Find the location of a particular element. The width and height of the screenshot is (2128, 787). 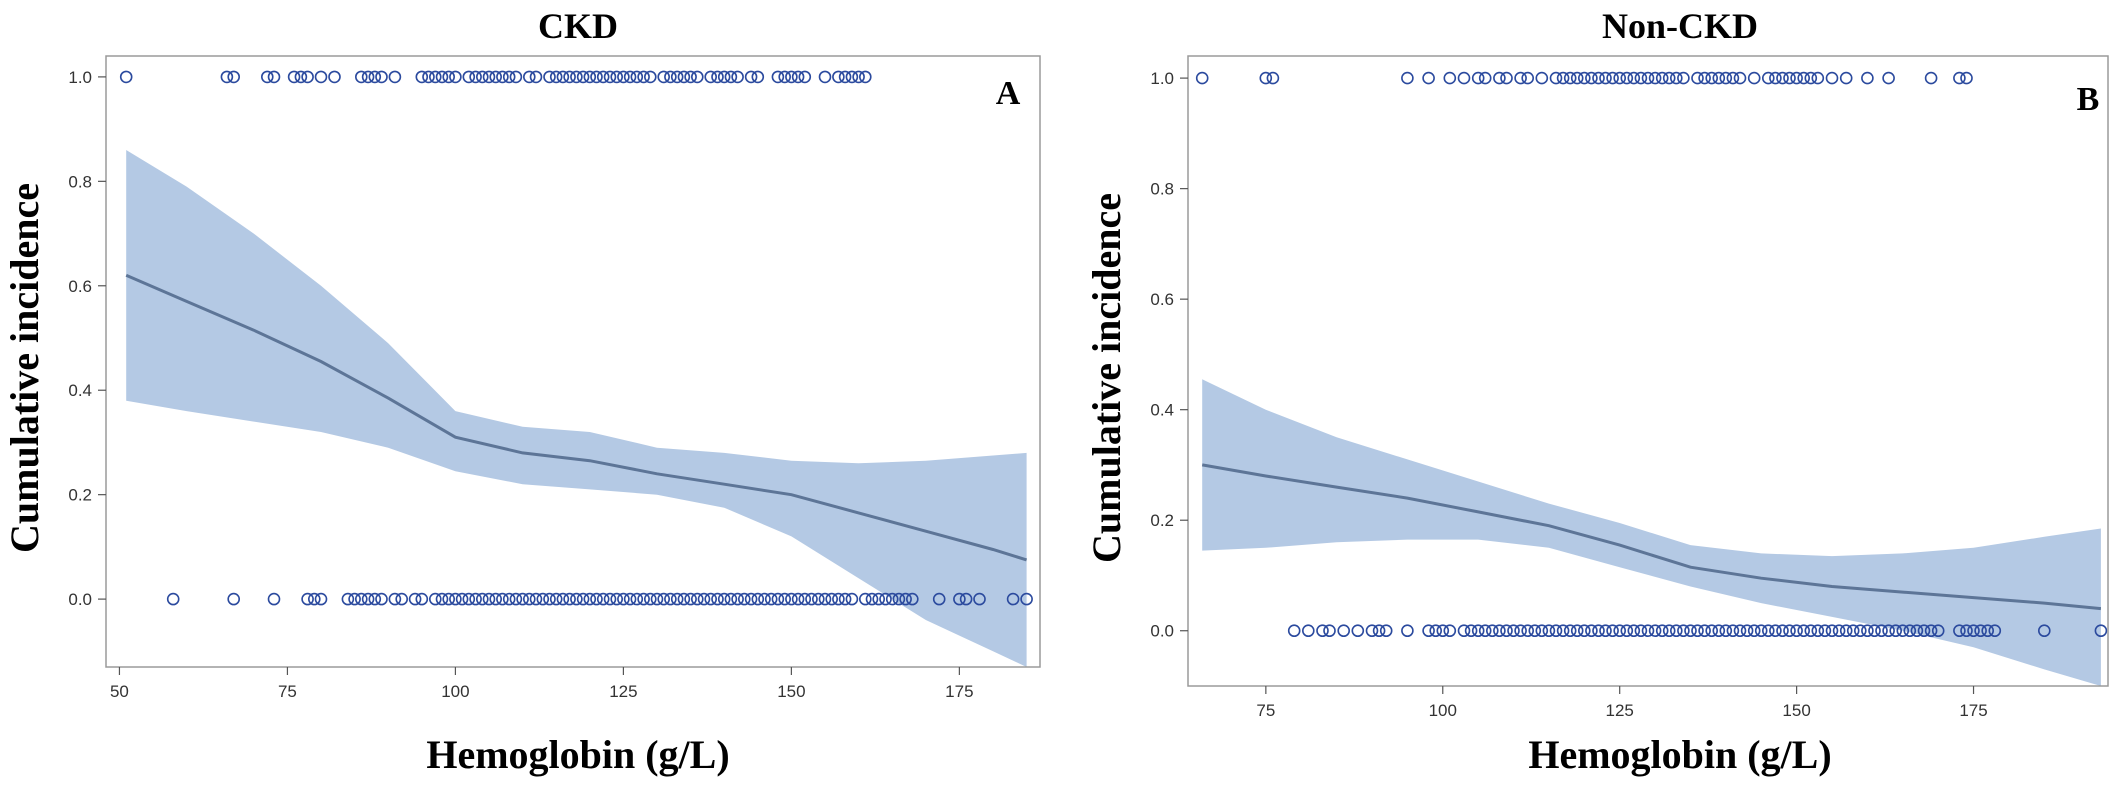

y-tick-label: 0.0 is located at coordinates (1162, 631).